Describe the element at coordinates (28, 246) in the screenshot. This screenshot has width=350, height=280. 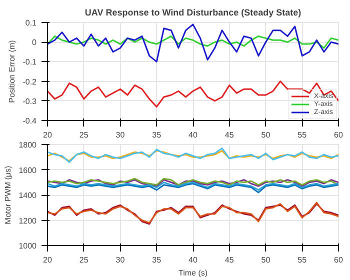
I see `y-tick-label: 1000` at that location.